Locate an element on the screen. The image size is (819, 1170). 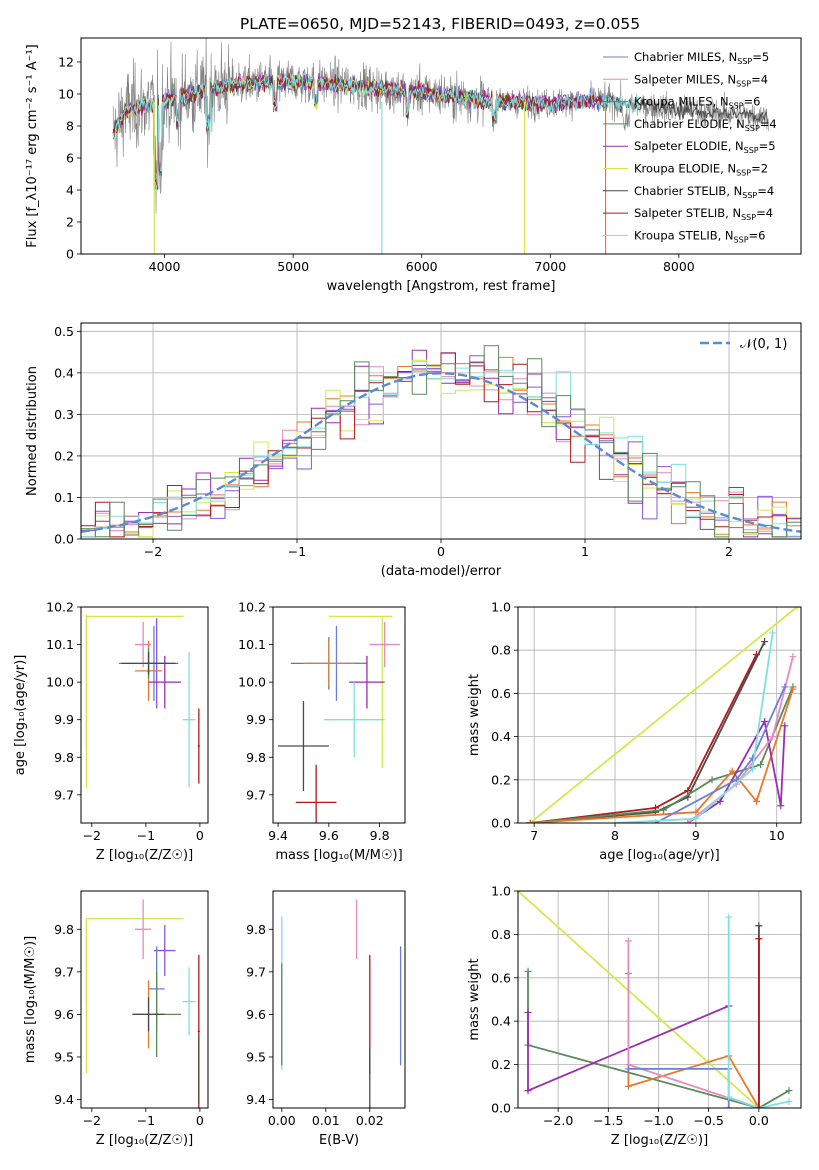
x-tick-label: 9.6 is located at coordinates (329, 835).